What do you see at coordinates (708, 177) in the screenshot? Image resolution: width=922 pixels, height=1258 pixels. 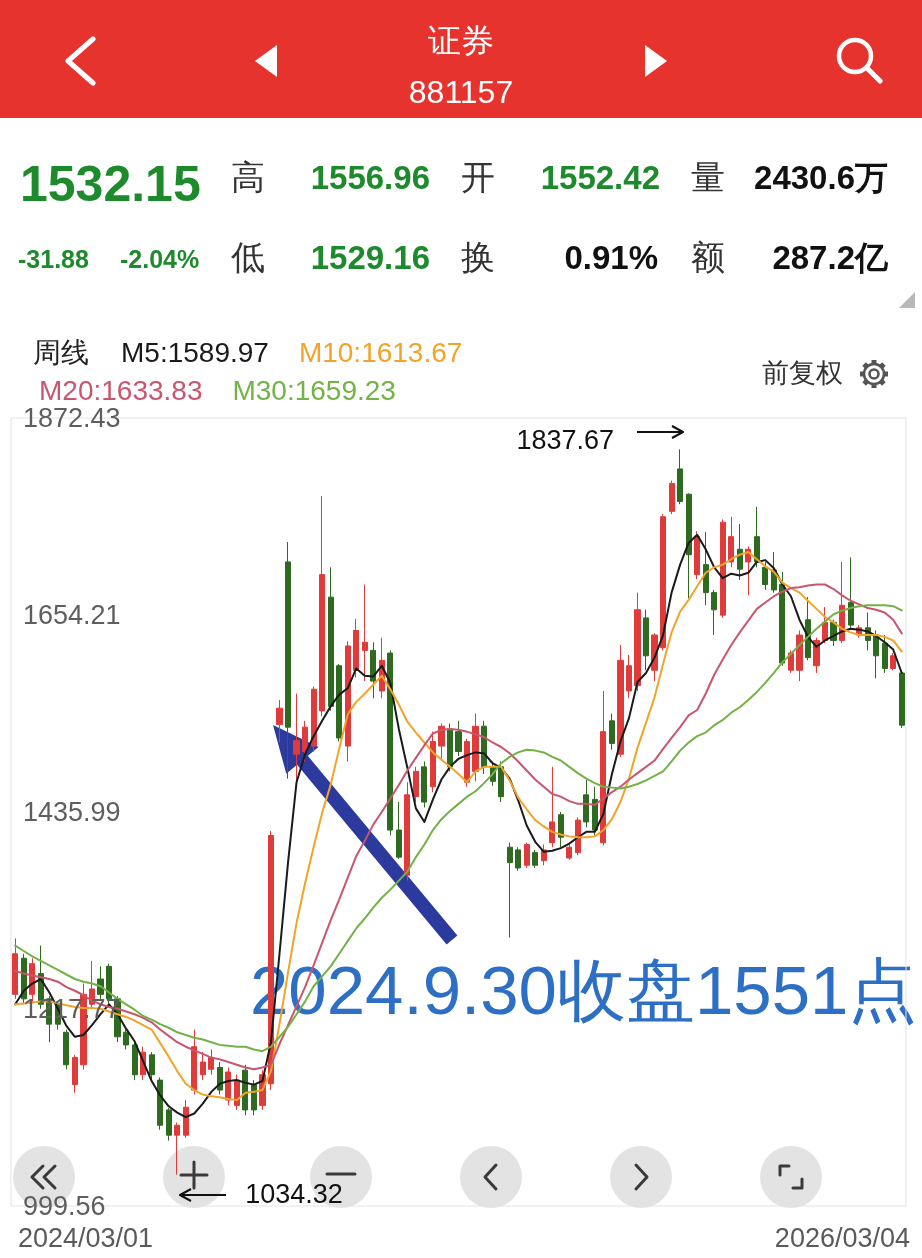 I see `text: 量` at bounding box center [708, 177].